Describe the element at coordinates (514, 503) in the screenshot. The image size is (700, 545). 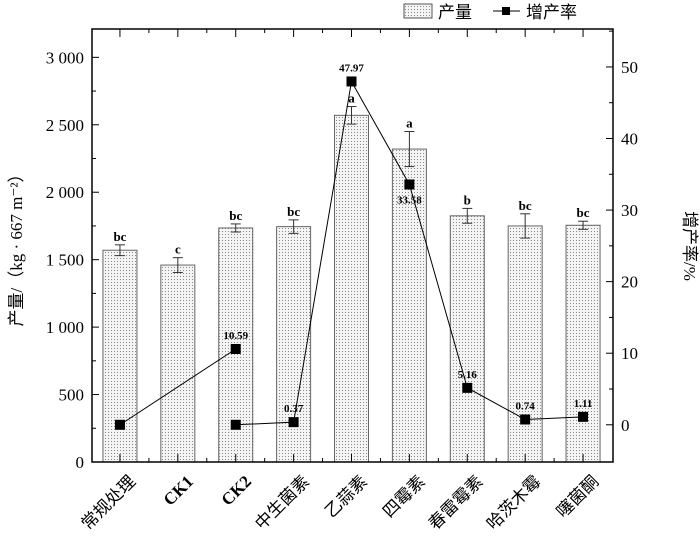
I see `x-tick-label: 哈茨木霉` at that location.